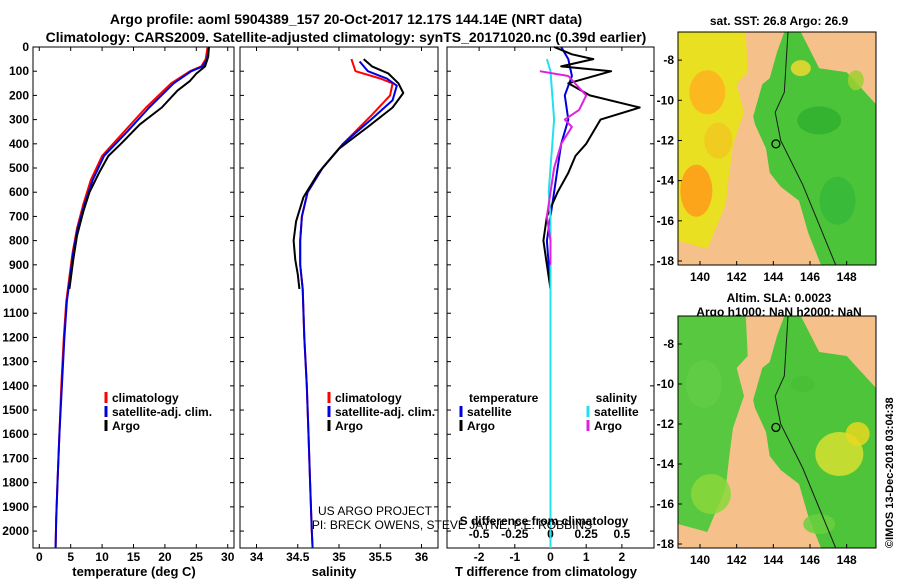  What do you see at coordinates (890, 472) in the screenshot?
I see `credit-text: ©IMOS 13-Dec-2018 03:04:38` at bounding box center [890, 472].